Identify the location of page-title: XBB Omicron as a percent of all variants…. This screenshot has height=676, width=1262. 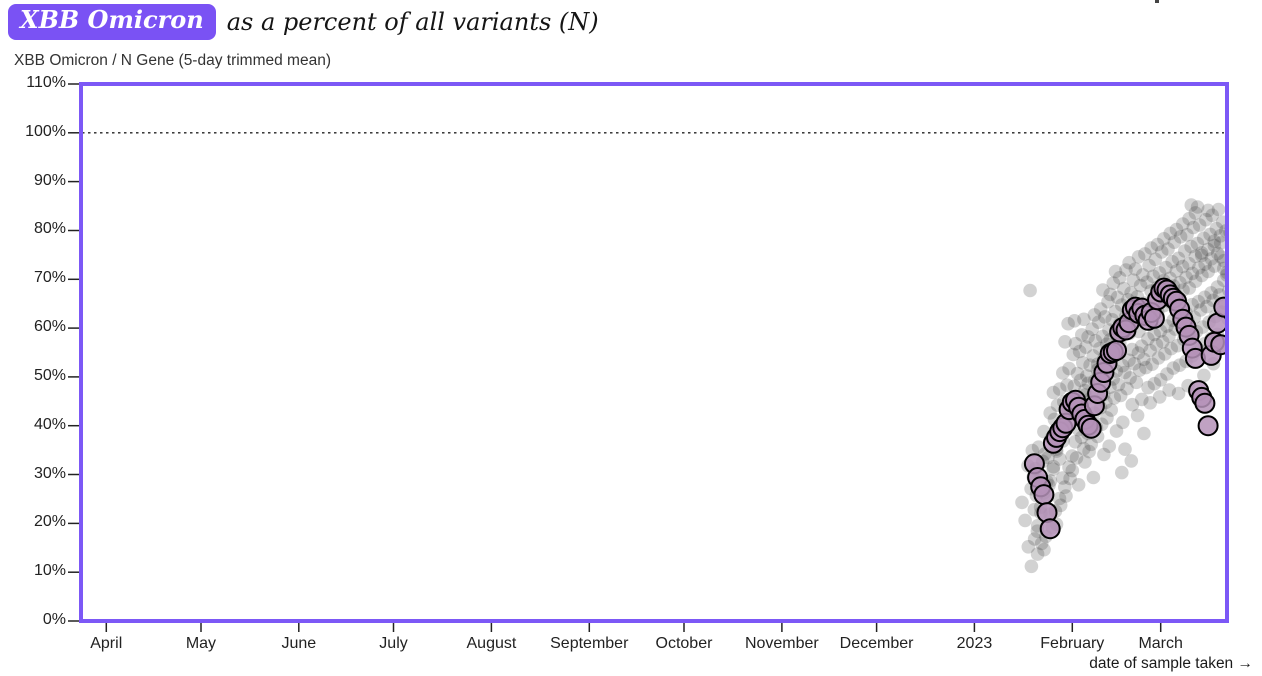
(303, 22).